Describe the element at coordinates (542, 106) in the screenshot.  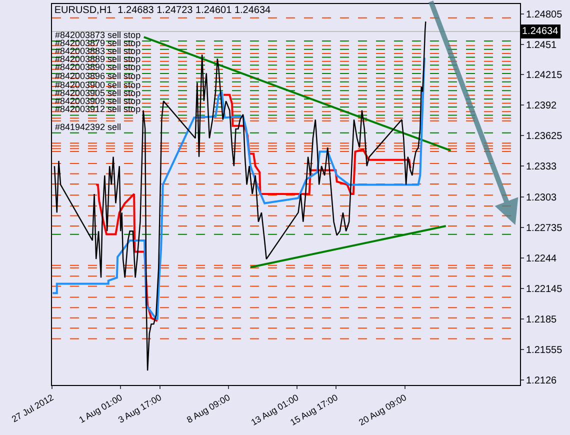
I see `y-tick-label: 1.2392` at that location.